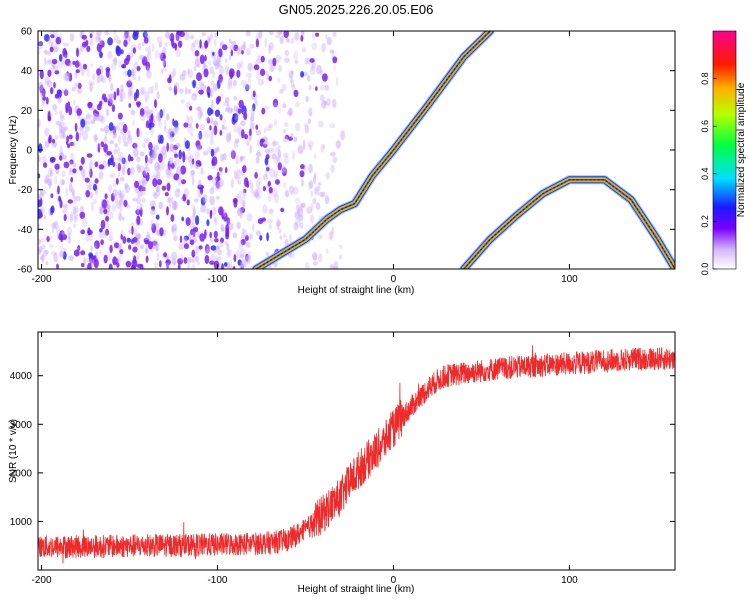  I want to click on x-tick-label: -100, so click(217, 580).